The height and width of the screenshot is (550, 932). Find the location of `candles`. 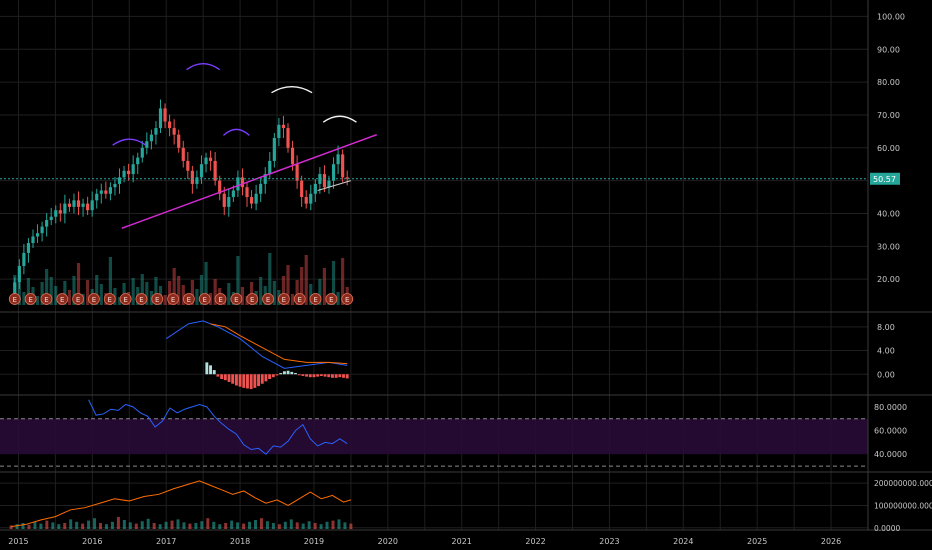

candles is located at coordinates (181, 201).